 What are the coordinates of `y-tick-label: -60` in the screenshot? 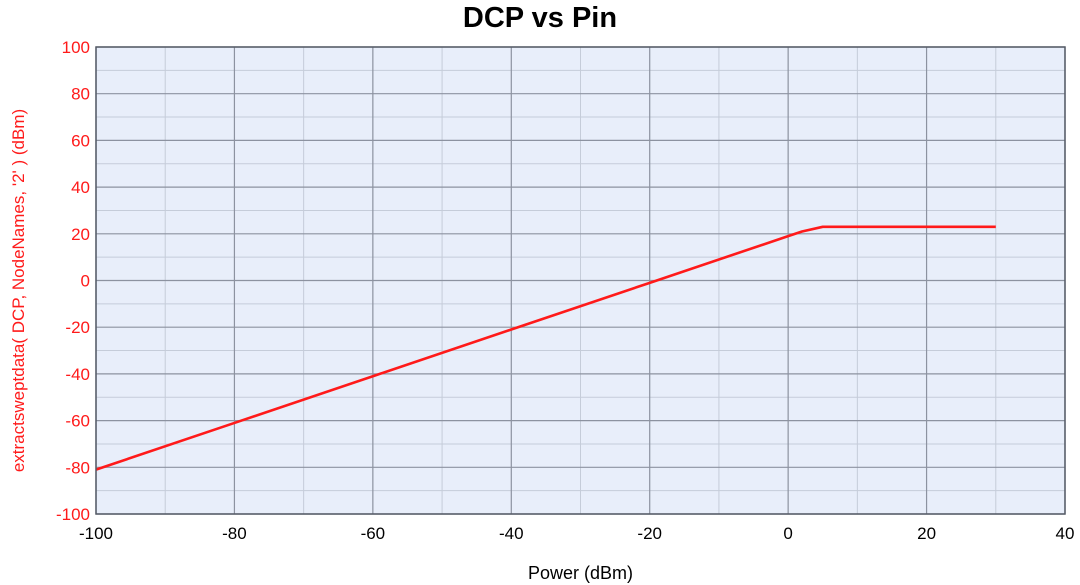 It's located at (77, 421).